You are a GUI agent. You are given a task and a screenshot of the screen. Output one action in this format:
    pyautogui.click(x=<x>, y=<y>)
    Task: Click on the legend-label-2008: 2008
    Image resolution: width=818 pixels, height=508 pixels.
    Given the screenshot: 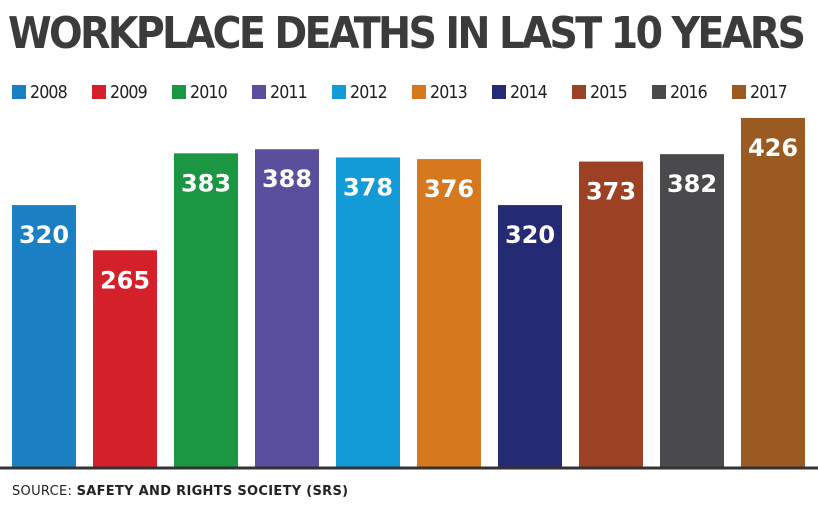 What is the action you would take?
    pyautogui.click(x=49, y=92)
    